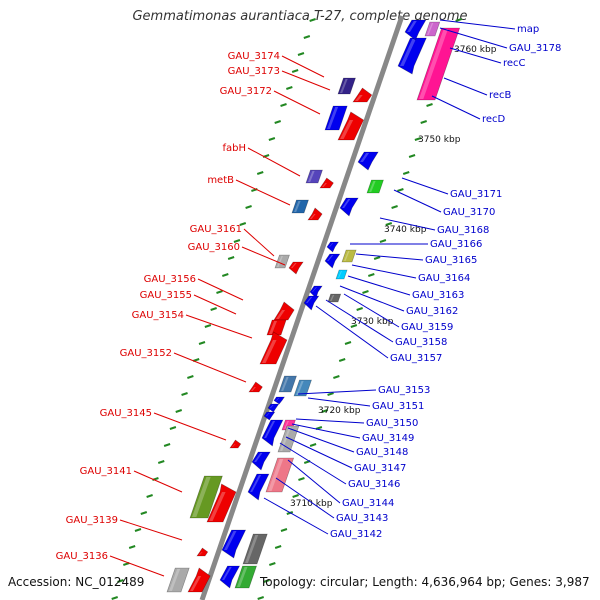 The height and width of the screenshot is (600, 600). I want to click on gene-label-right: recB, so click(500, 95).